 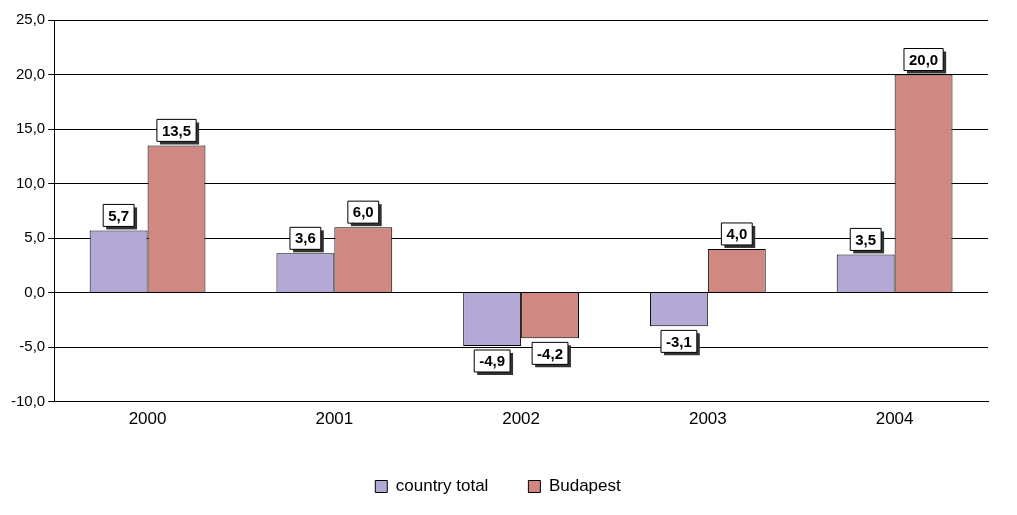 What do you see at coordinates (550, 353) in the screenshot?
I see `data-label: -4,2` at bounding box center [550, 353].